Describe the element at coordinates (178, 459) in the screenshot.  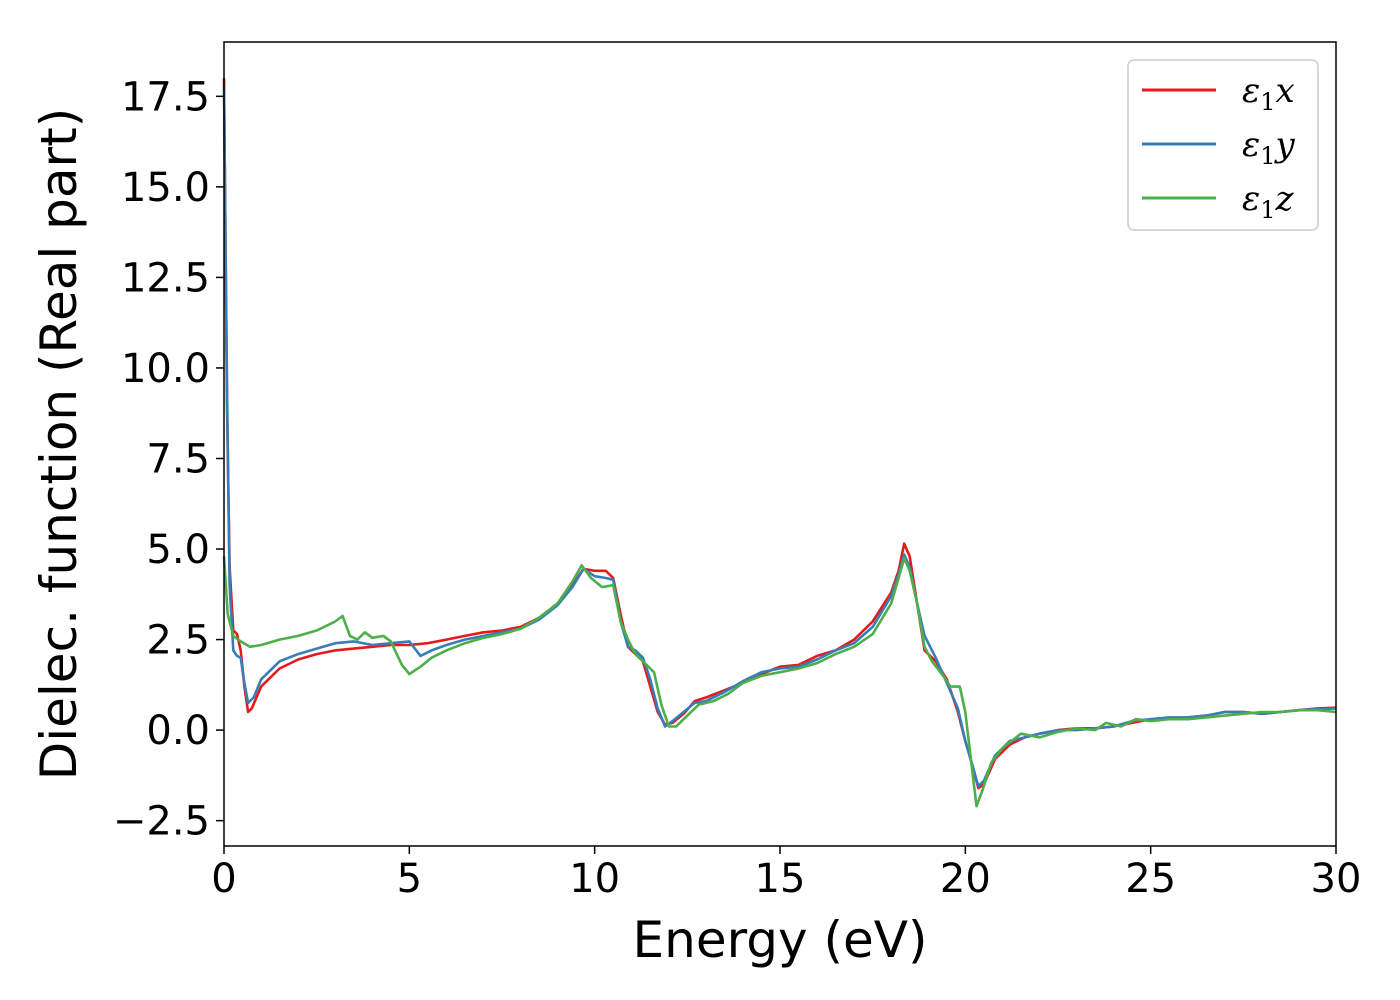
I see `y-tick-label: 7.5` at that location.